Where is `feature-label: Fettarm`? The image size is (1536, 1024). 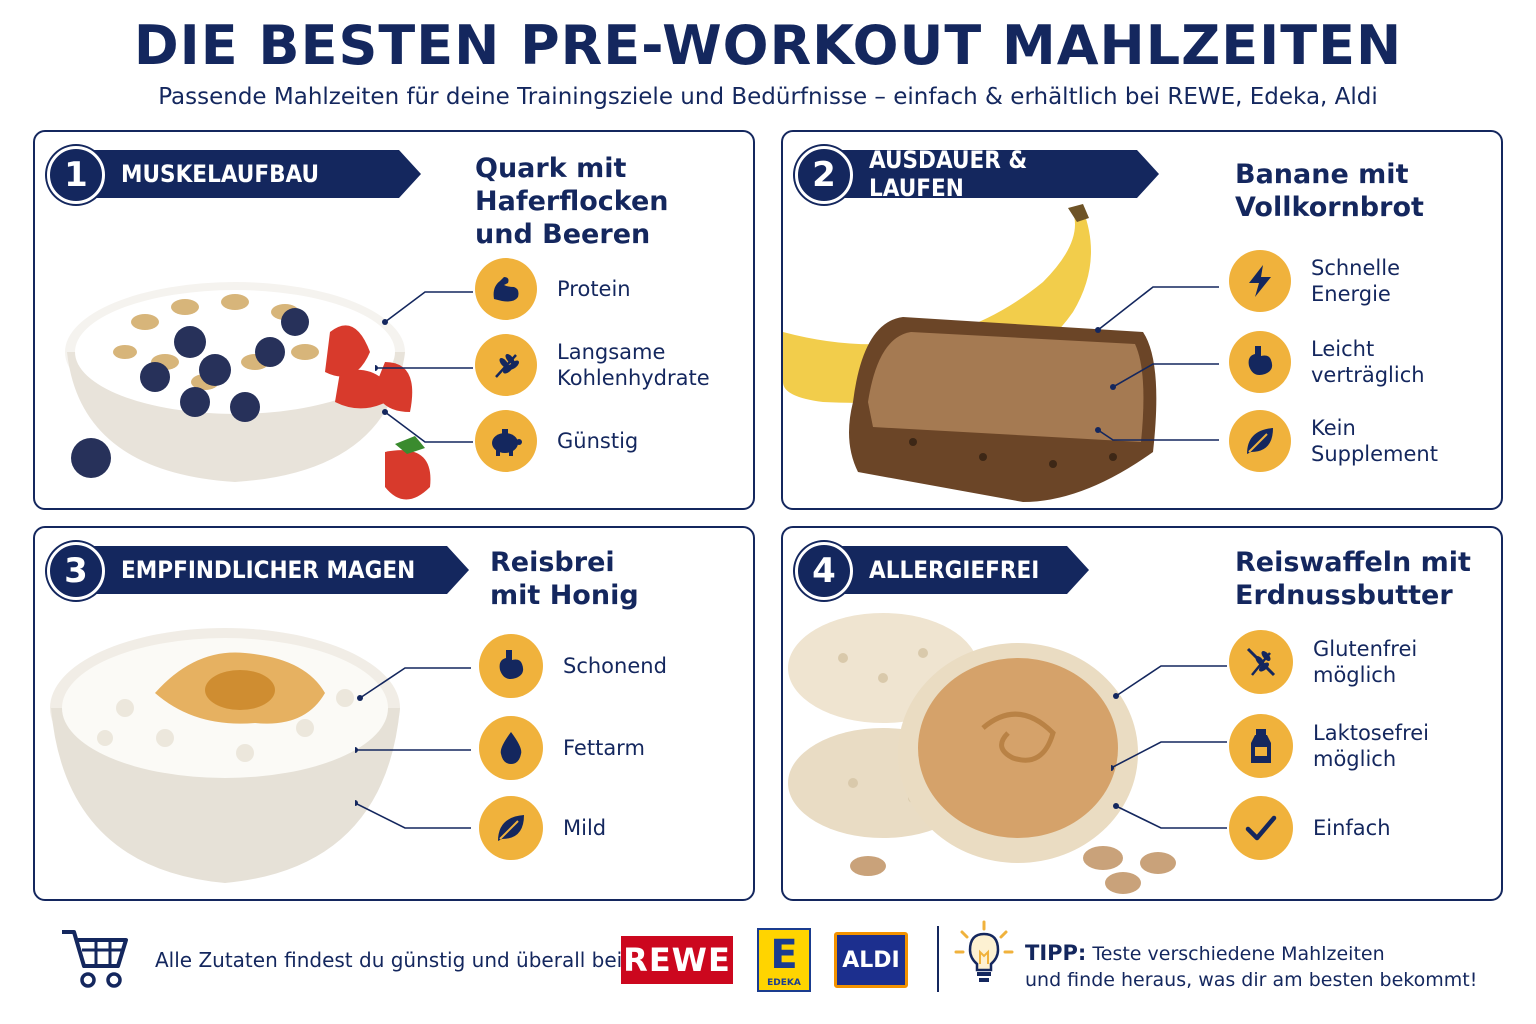 feature-label: Fettarm is located at coordinates (604, 748).